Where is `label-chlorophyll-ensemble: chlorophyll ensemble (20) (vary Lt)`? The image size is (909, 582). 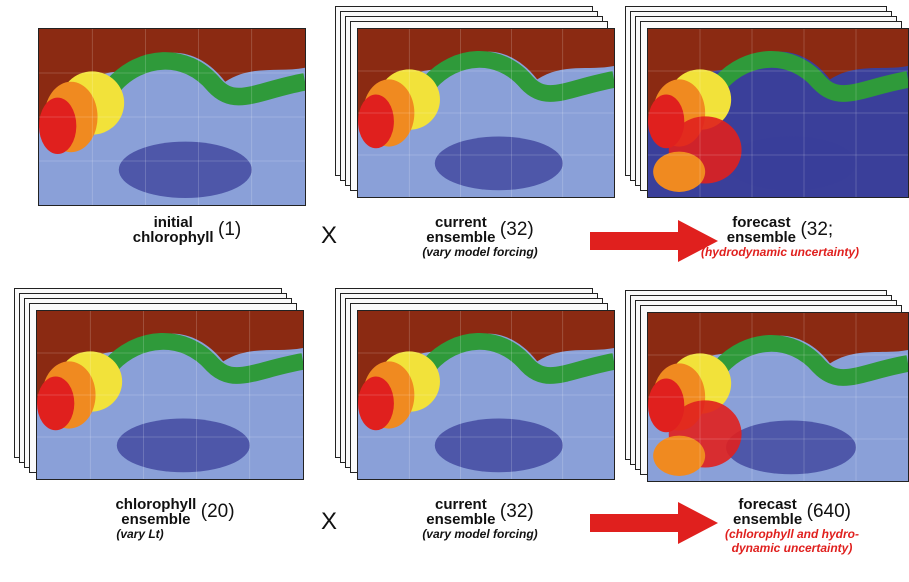 label-chlorophyll-ensemble: chlorophyll ensemble (20) (vary Lt) is located at coordinates (175, 519).